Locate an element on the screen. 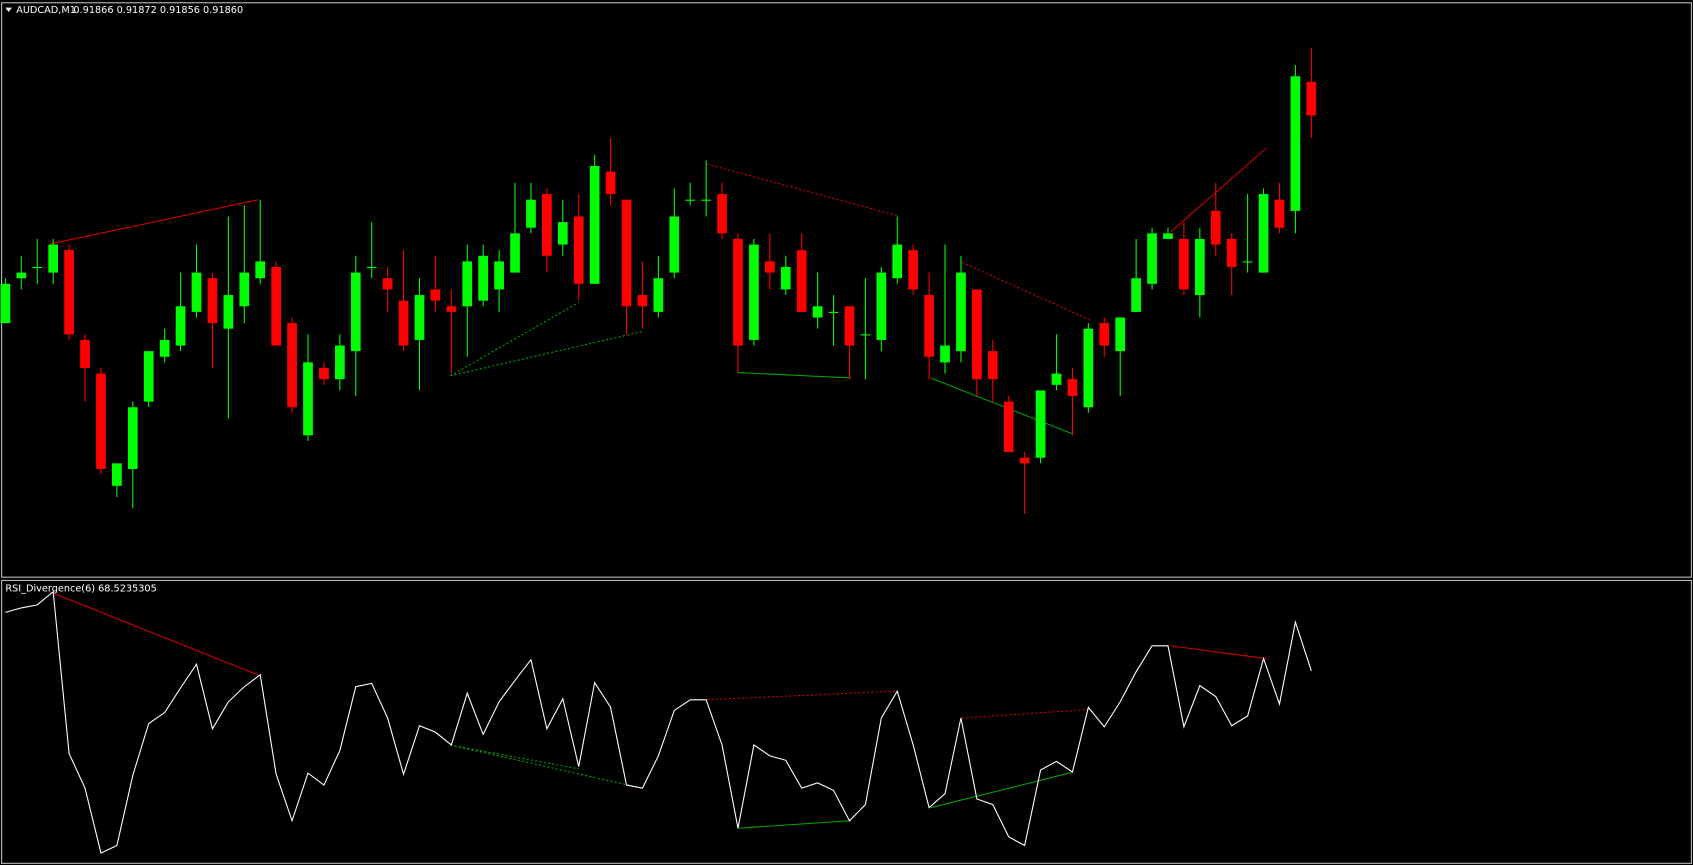  menu-arrow is located at coordinates (8, 9).